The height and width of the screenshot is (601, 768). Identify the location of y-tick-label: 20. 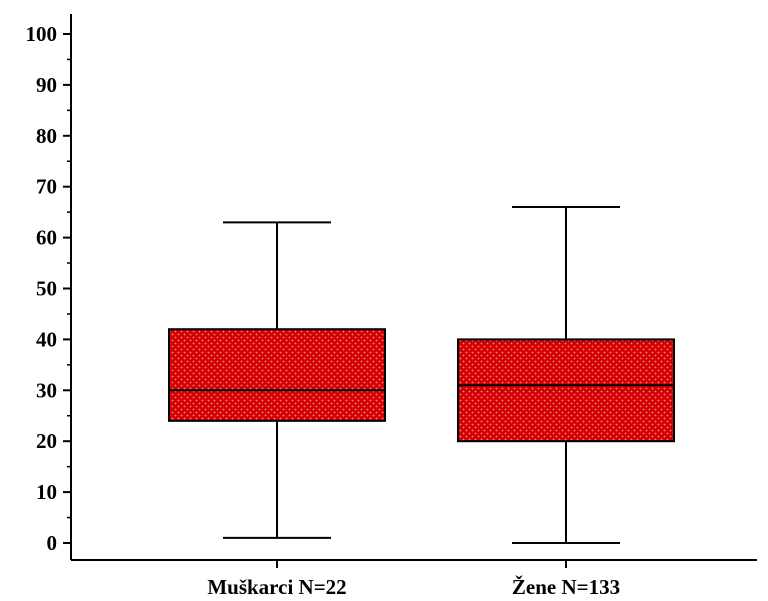
(46, 441).